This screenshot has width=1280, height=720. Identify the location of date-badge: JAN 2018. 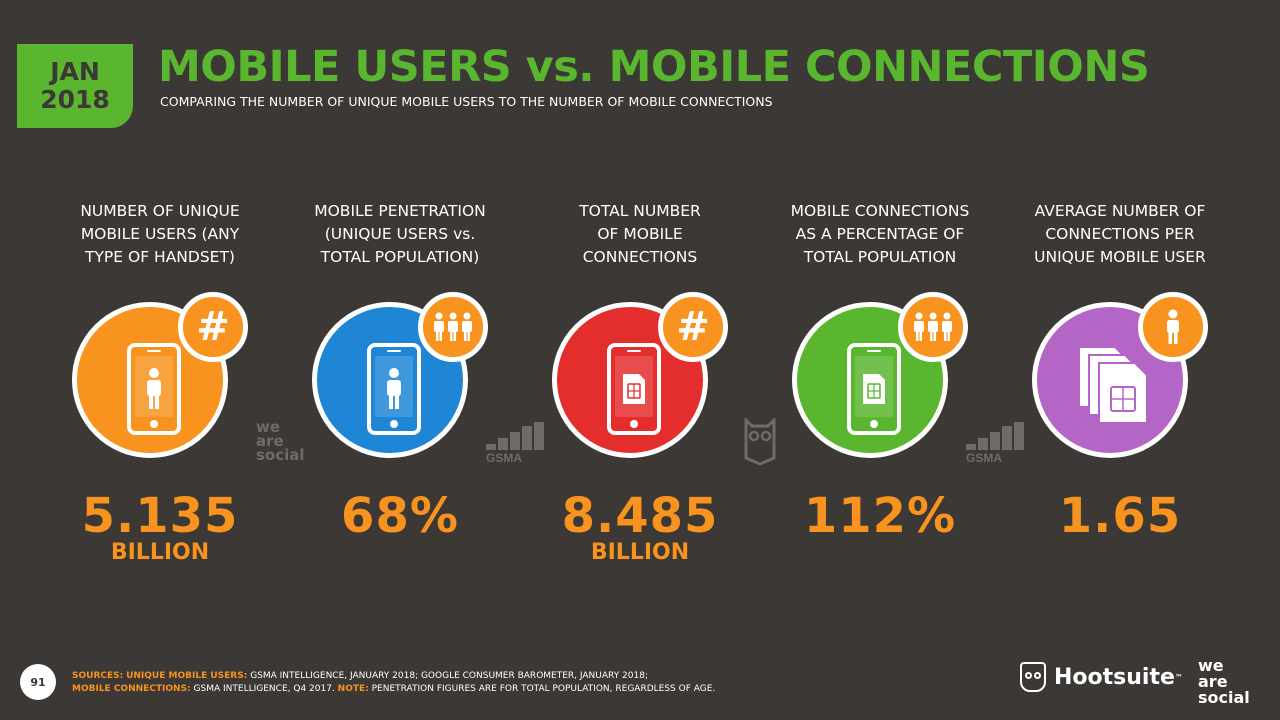
(75, 86).